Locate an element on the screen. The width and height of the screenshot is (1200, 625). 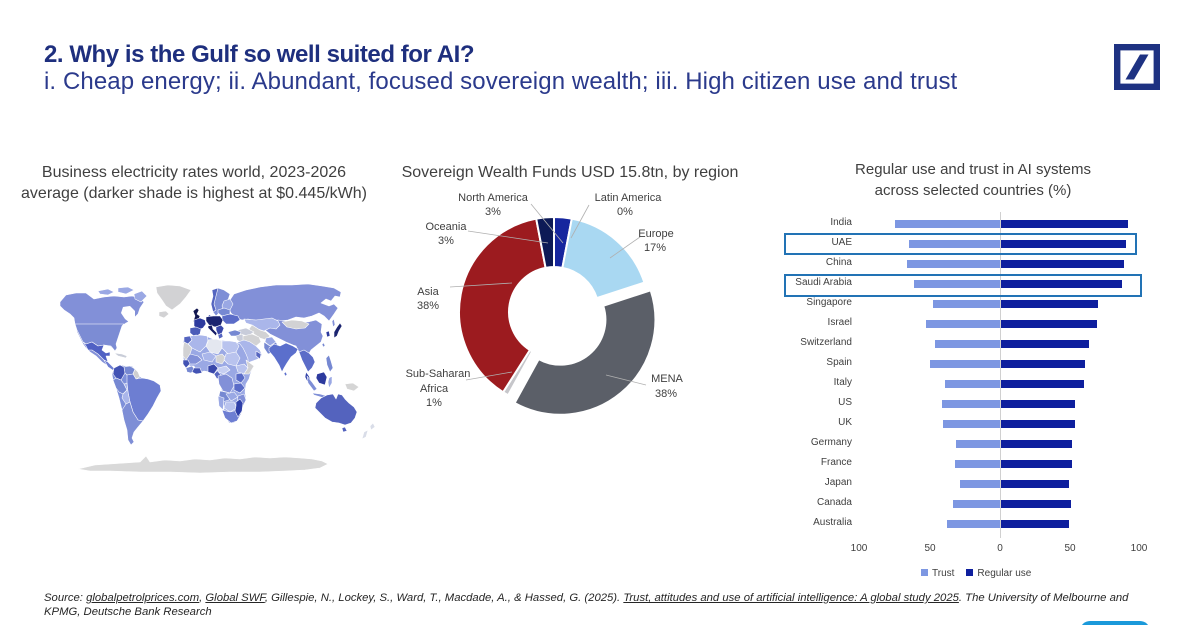
svg-text: 17% is located at coordinates (655, 248).